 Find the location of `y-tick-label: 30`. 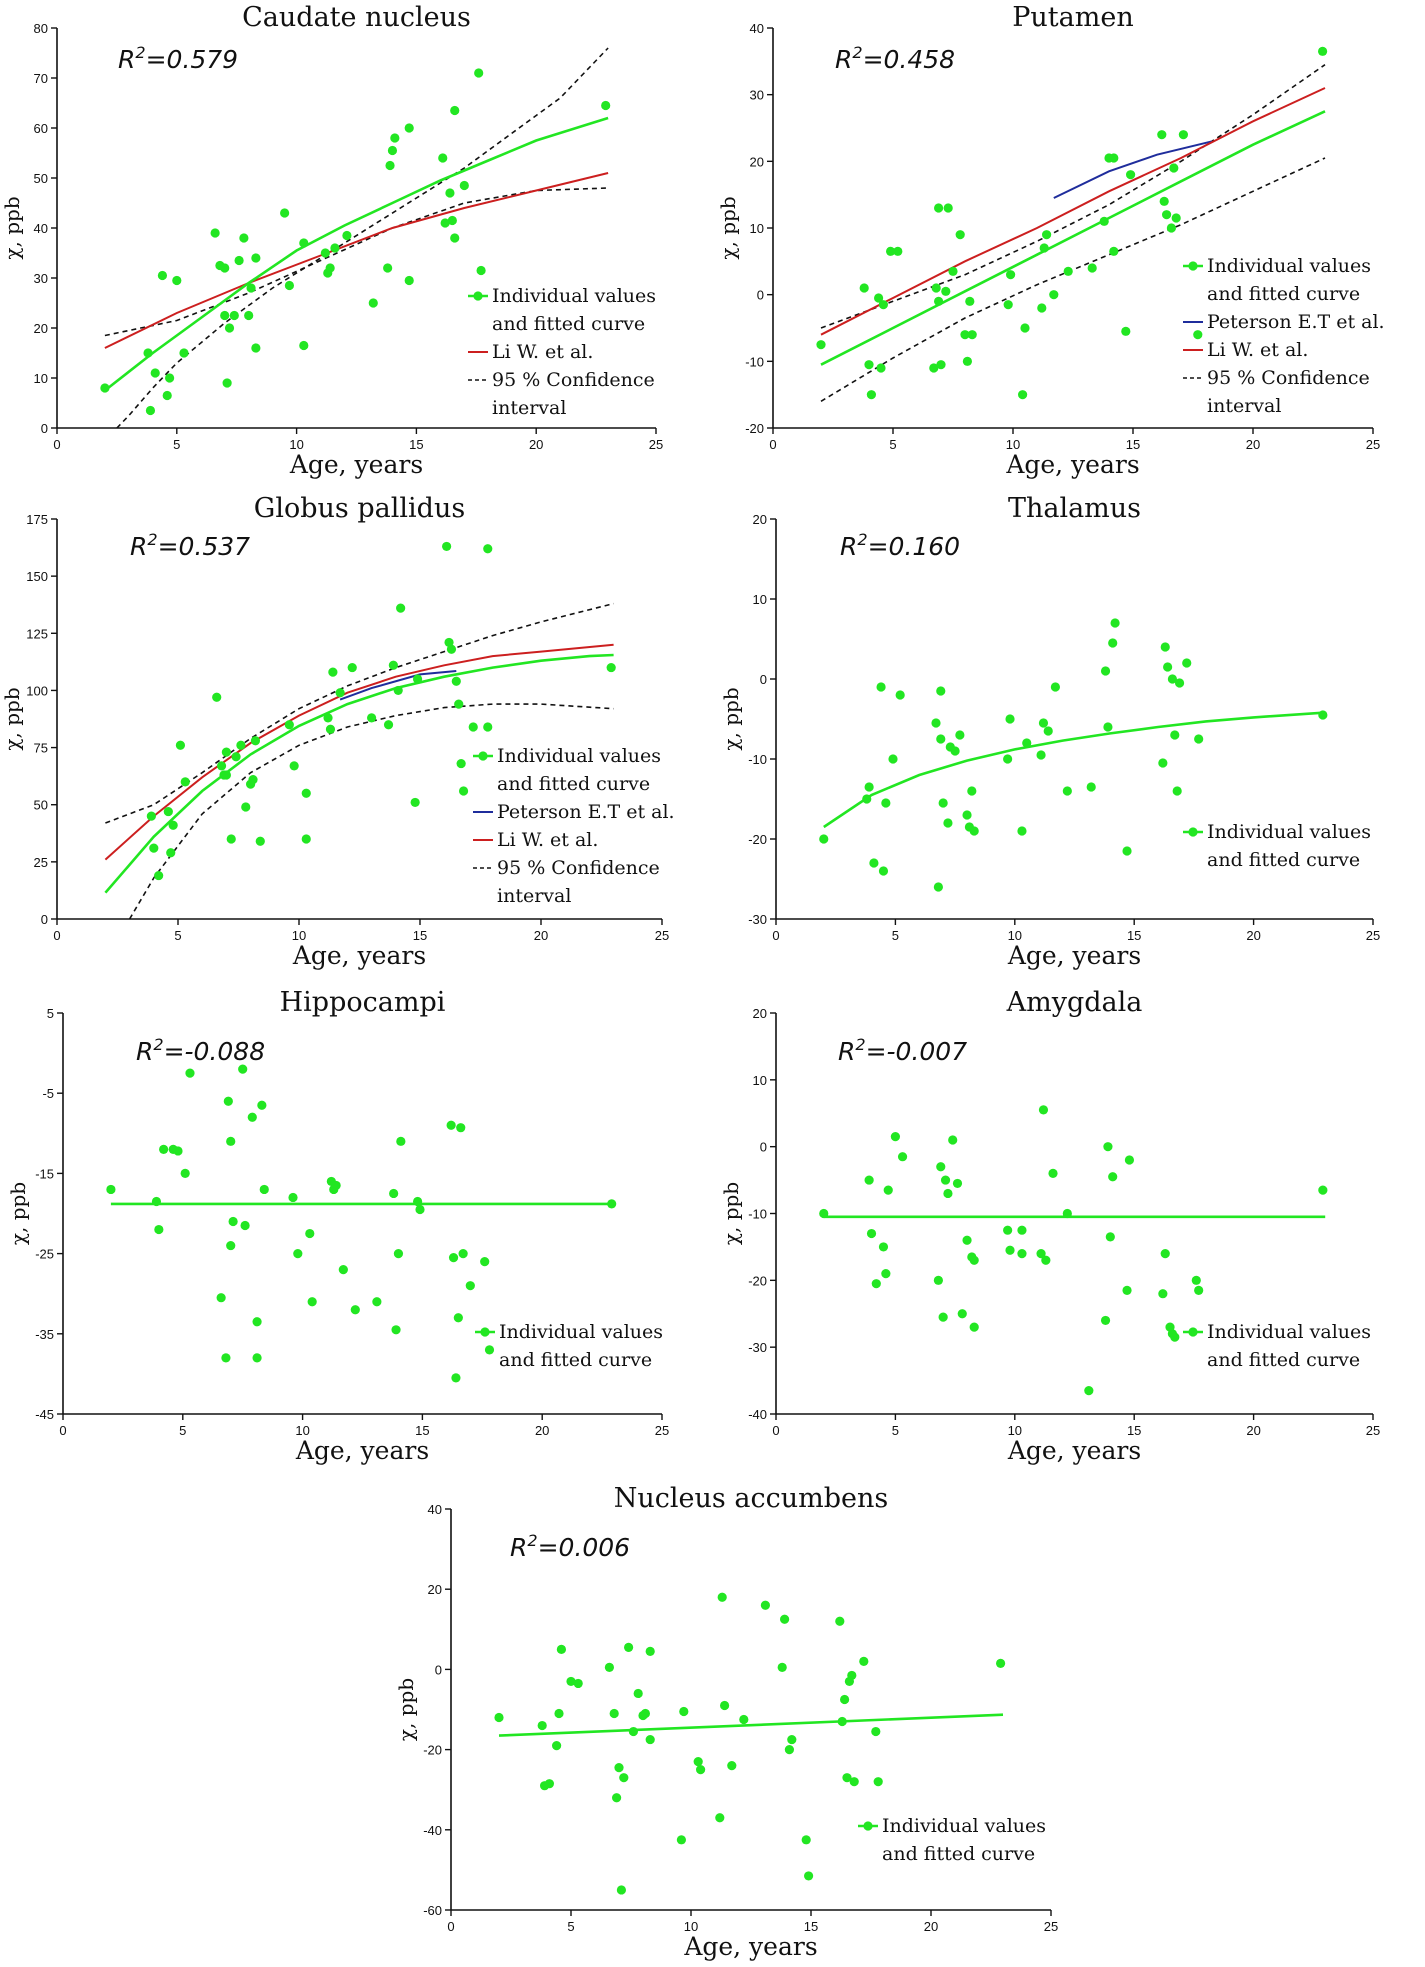

y-tick-label: 30 is located at coordinates (41, 278).